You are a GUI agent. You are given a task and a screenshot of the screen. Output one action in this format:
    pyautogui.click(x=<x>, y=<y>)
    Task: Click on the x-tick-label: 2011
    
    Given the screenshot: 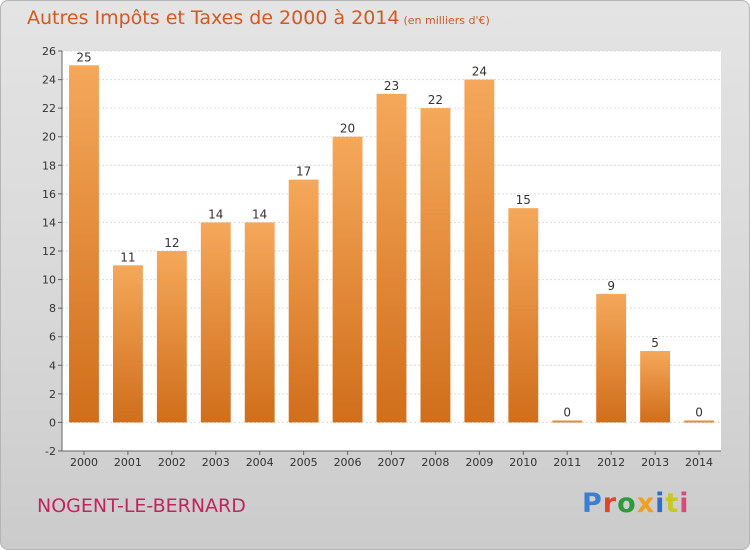 What is the action you would take?
    pyautogui.click(x=567, y=462)
    